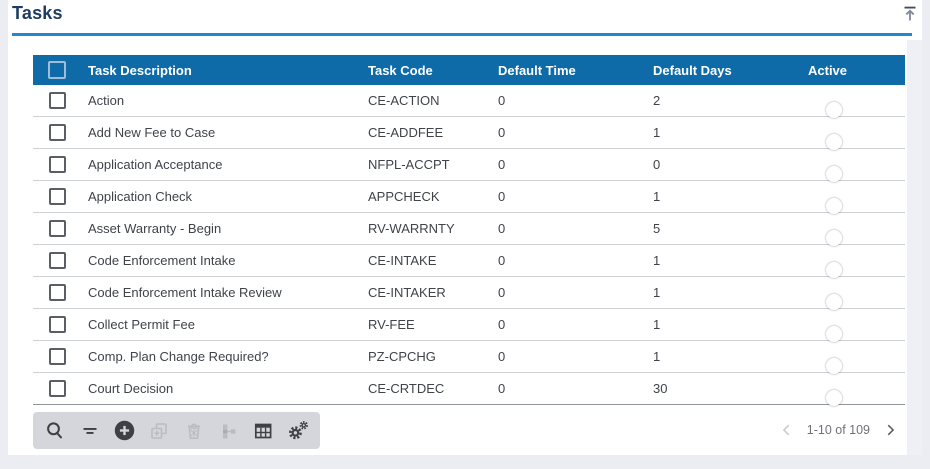  What do you see at coordinates (159, 431) in the screenshot?
I see `copy-icon` at bounding box center [159, 431].